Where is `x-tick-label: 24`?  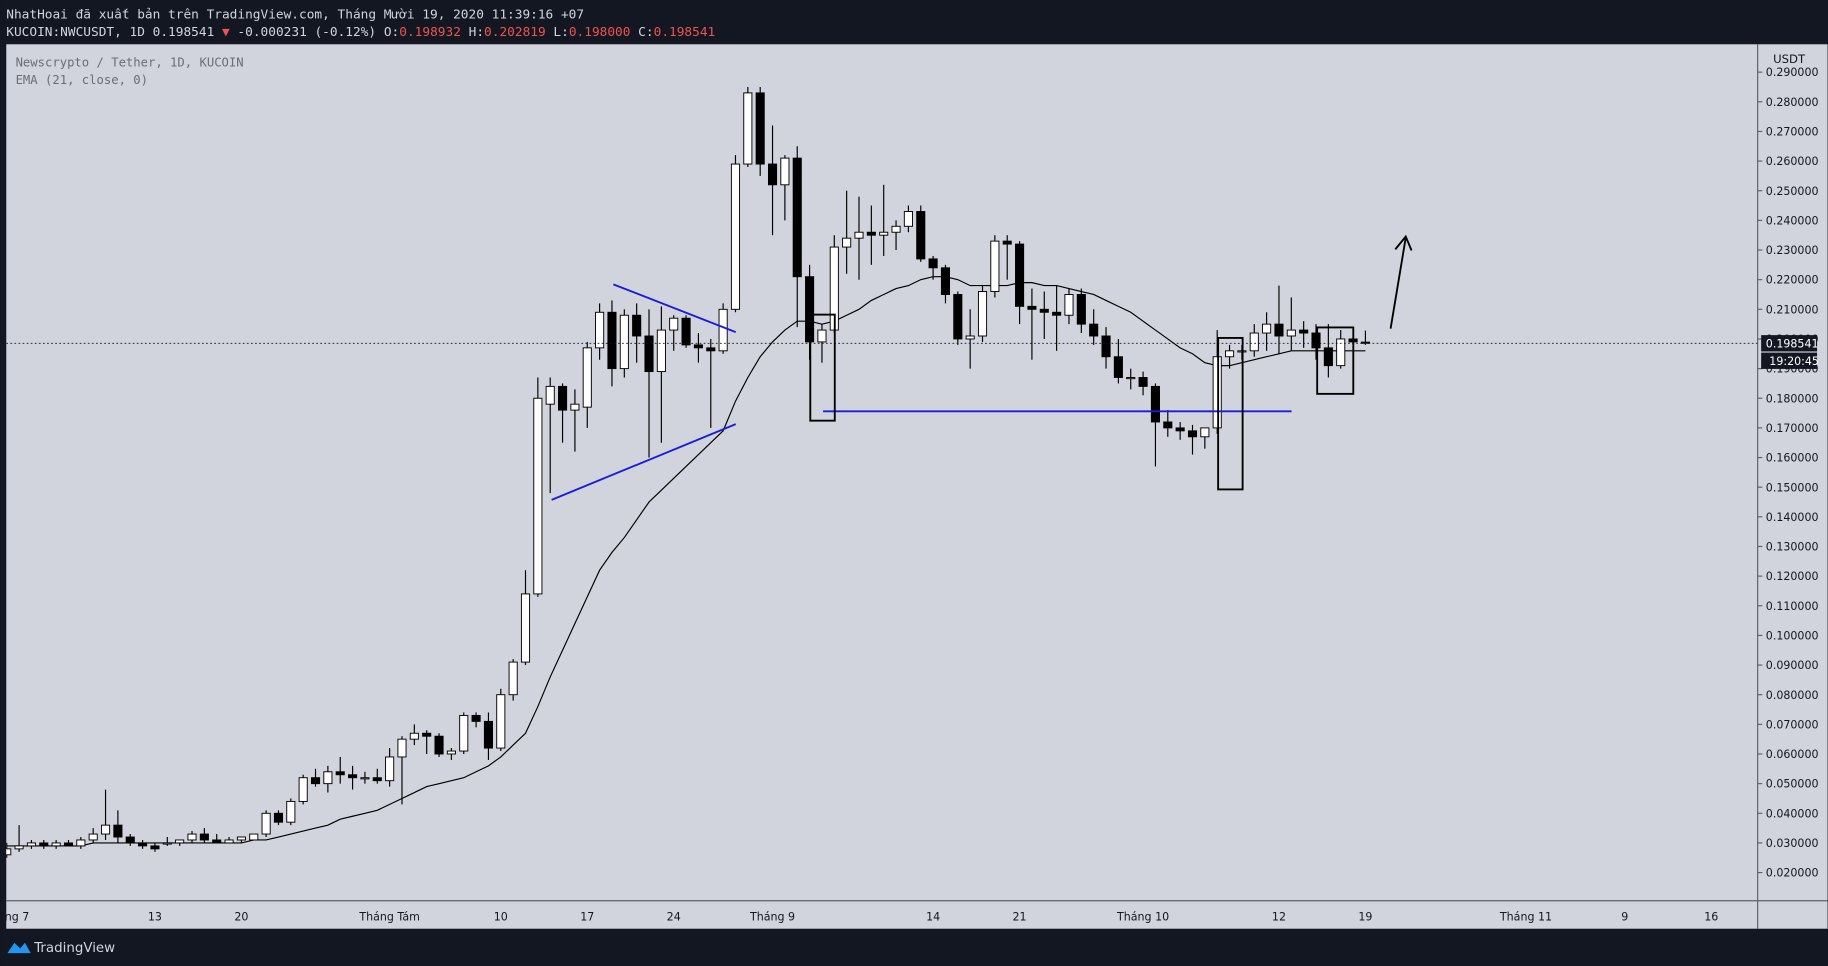
x-tick-label: 24 is located at coordinates (674, 917).